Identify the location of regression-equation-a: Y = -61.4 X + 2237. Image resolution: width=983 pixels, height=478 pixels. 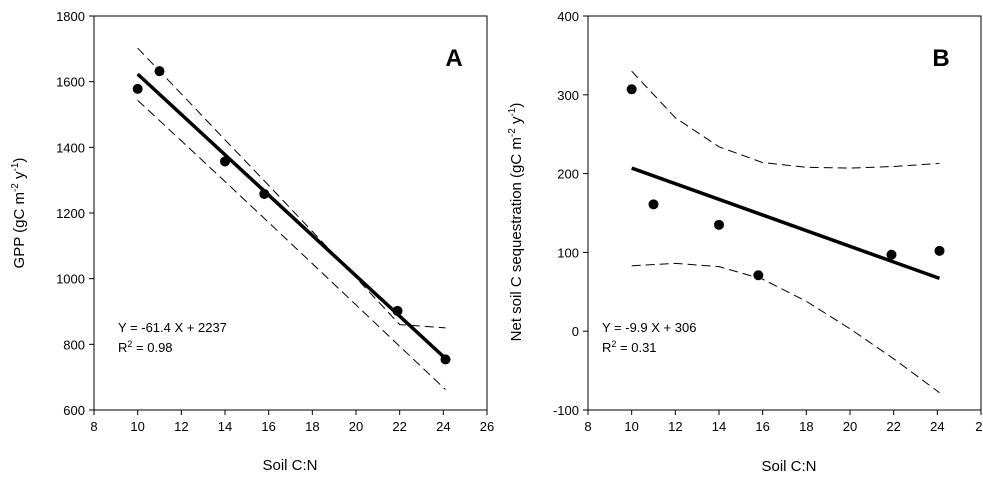
(172, 327).